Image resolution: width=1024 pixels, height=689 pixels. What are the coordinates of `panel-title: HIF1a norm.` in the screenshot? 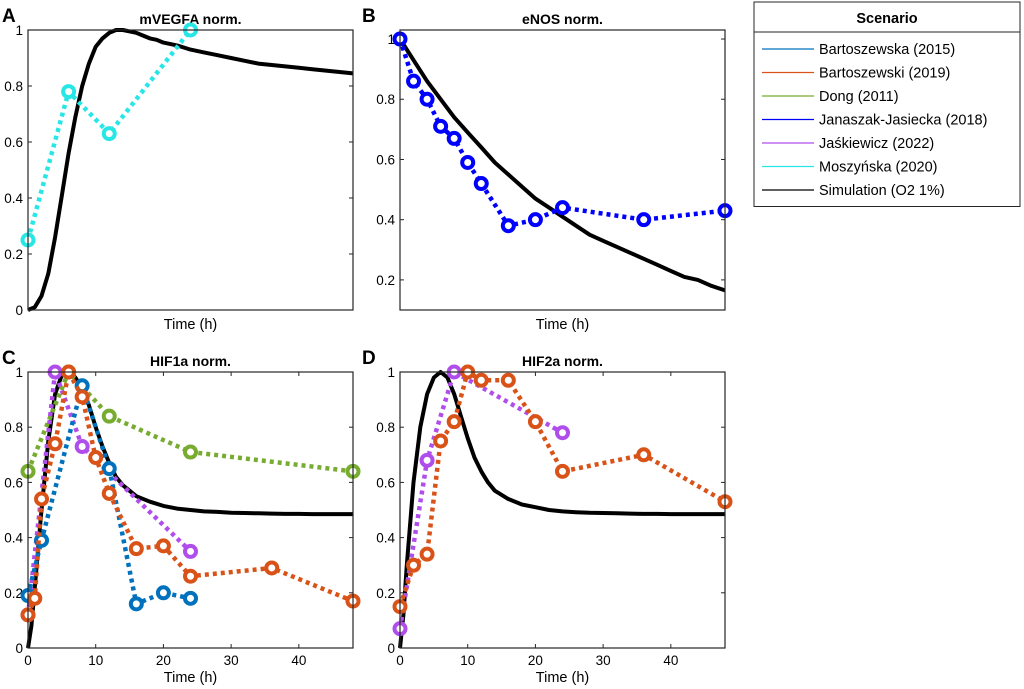 It's located at (190, 361).